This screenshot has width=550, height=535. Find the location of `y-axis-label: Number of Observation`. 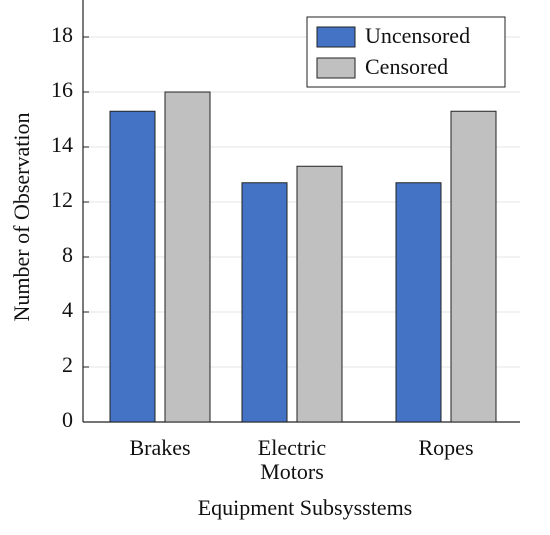

y-axis-label: Number of Observation is located at coordinates (21, 217).